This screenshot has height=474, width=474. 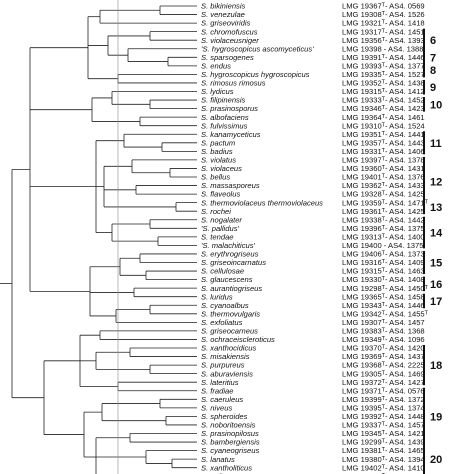 What do you see at coordinates (383, 356) in the screenshot?
I see `strain-label: LMG 19369ᵀ- AS4. 1437` at bounding box center [383, 356].